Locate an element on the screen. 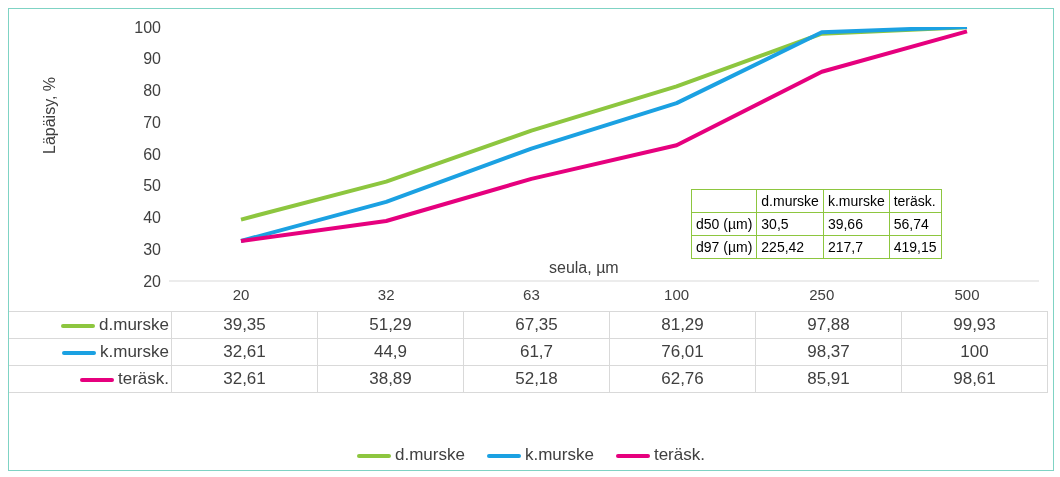 Image resolution: width=1060 pixels, height=477 pixels. annotation: 39,66 is located at coordinates (856, 224).